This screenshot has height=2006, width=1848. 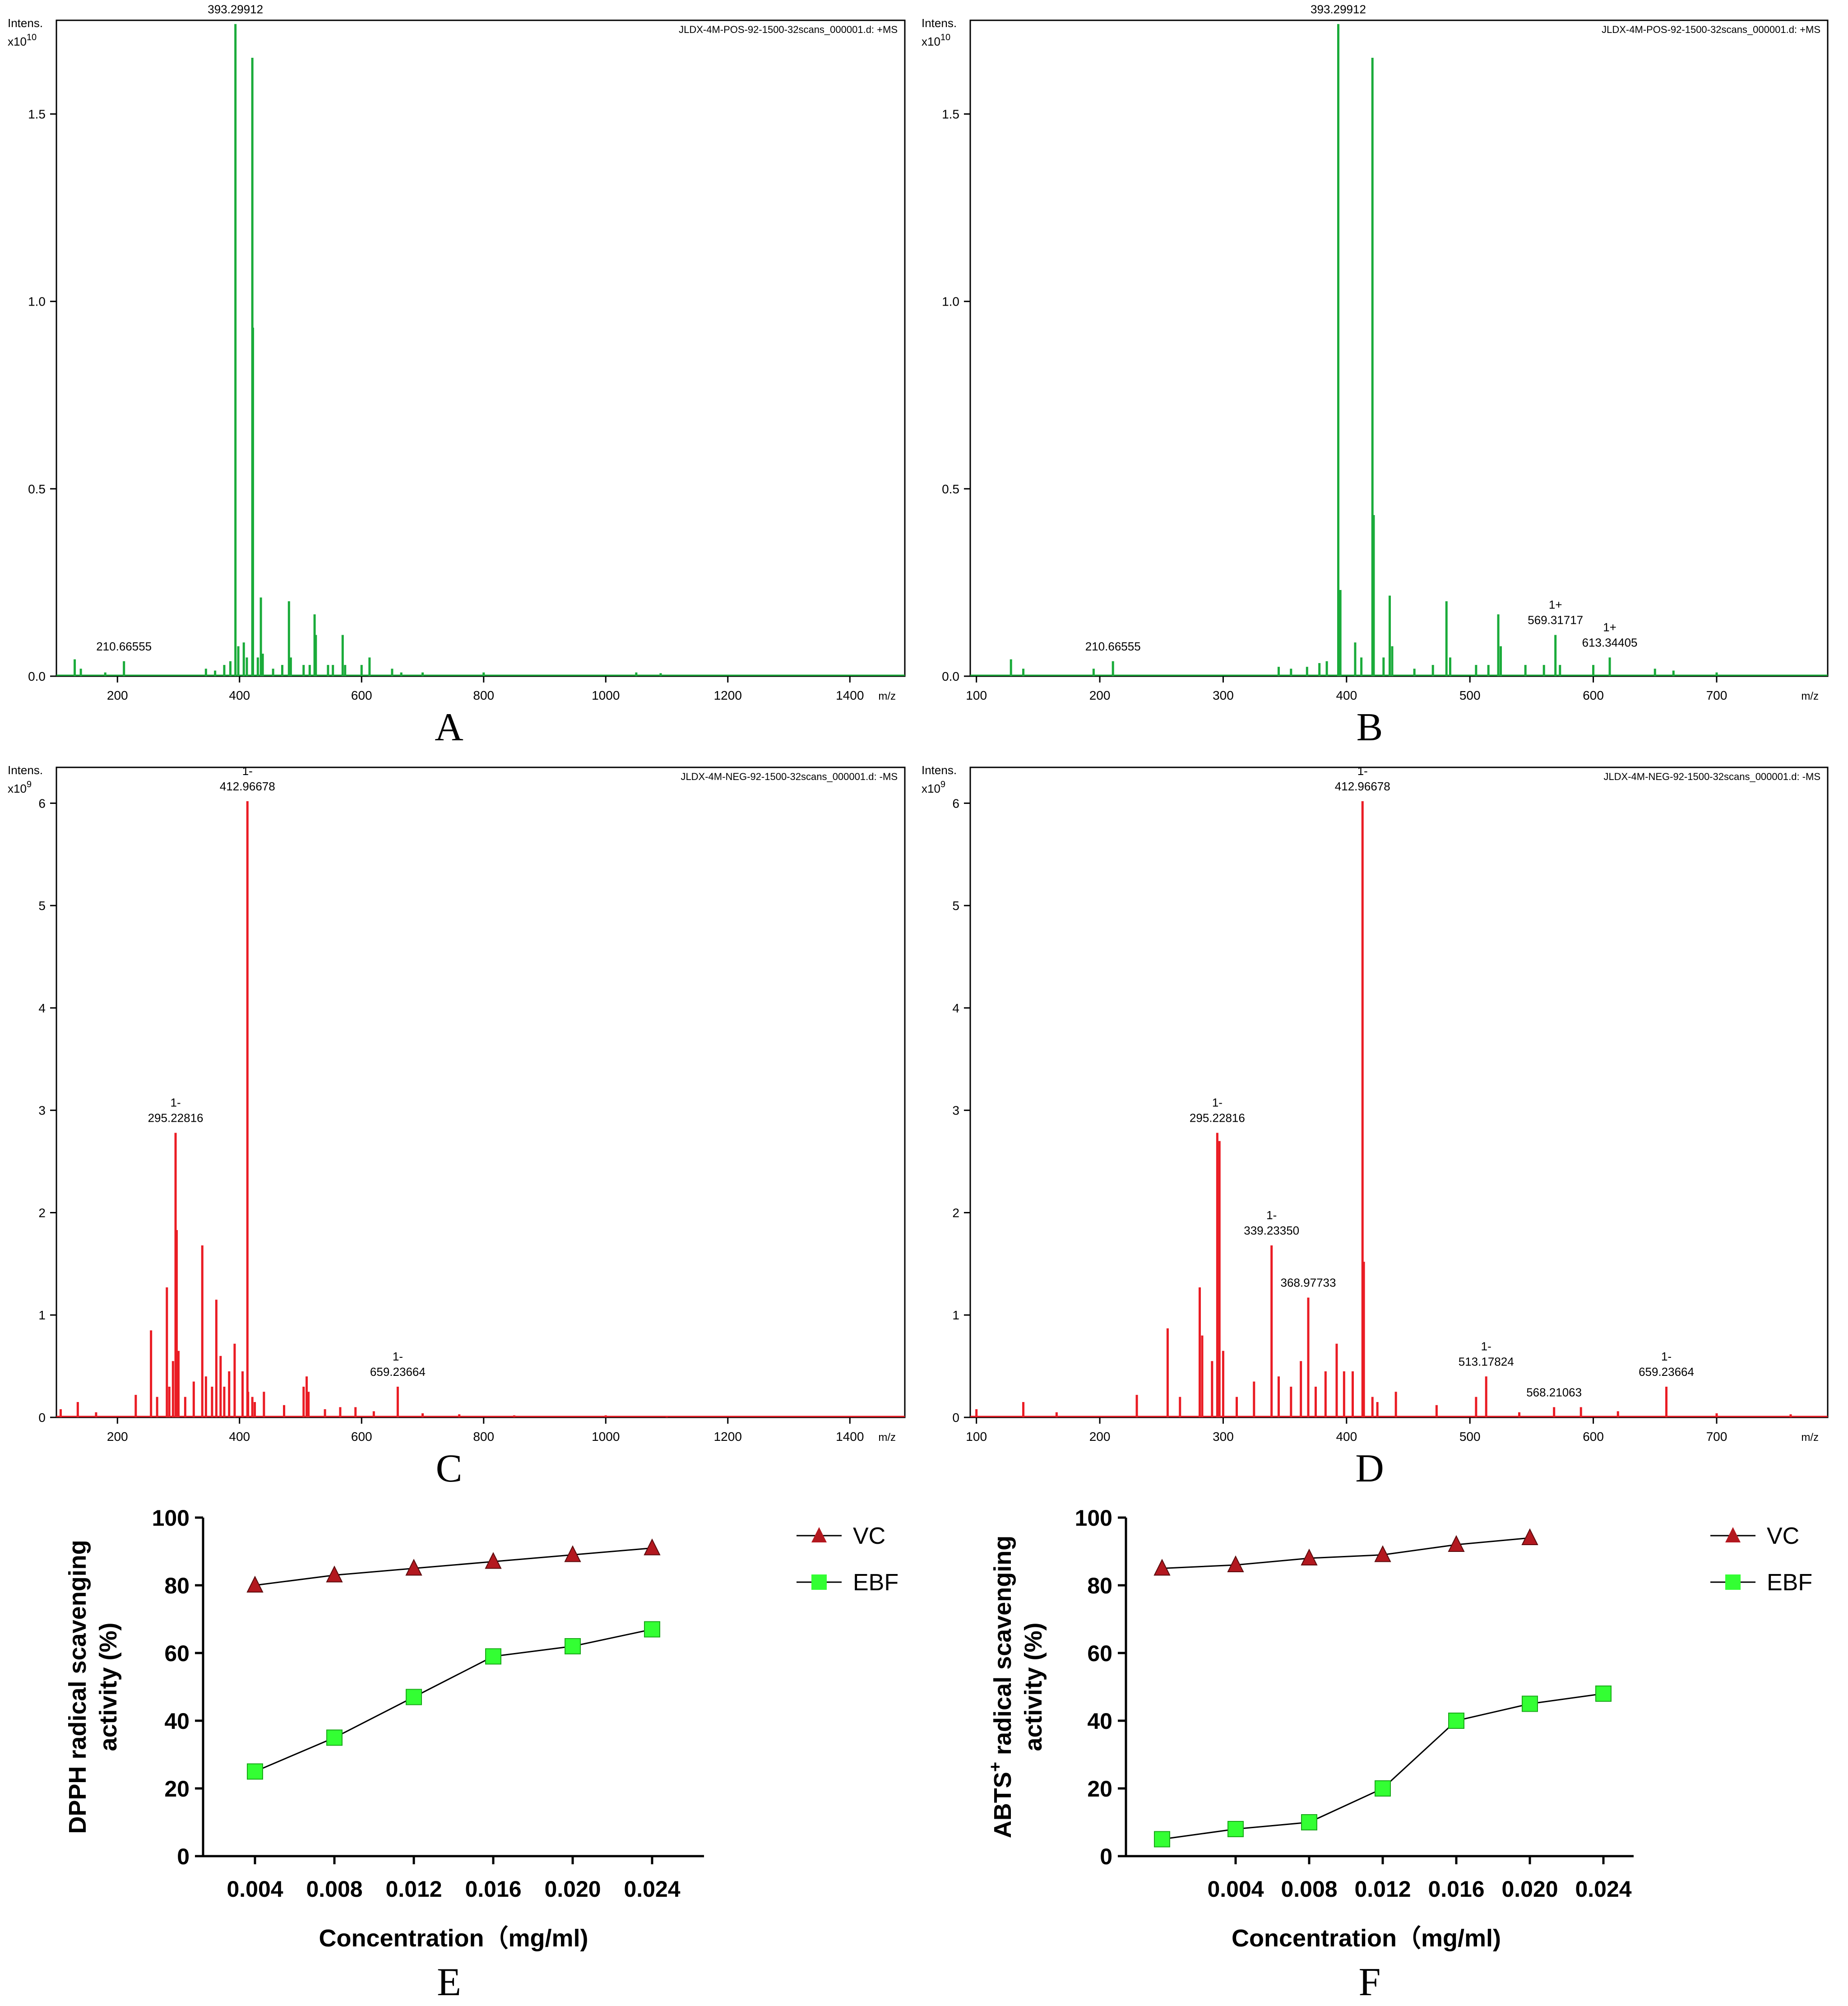 What do you see at coordinates (42, 1315) in the screenshot?
I see `y-tick-label: 1` at bounding box center [42, 1315].